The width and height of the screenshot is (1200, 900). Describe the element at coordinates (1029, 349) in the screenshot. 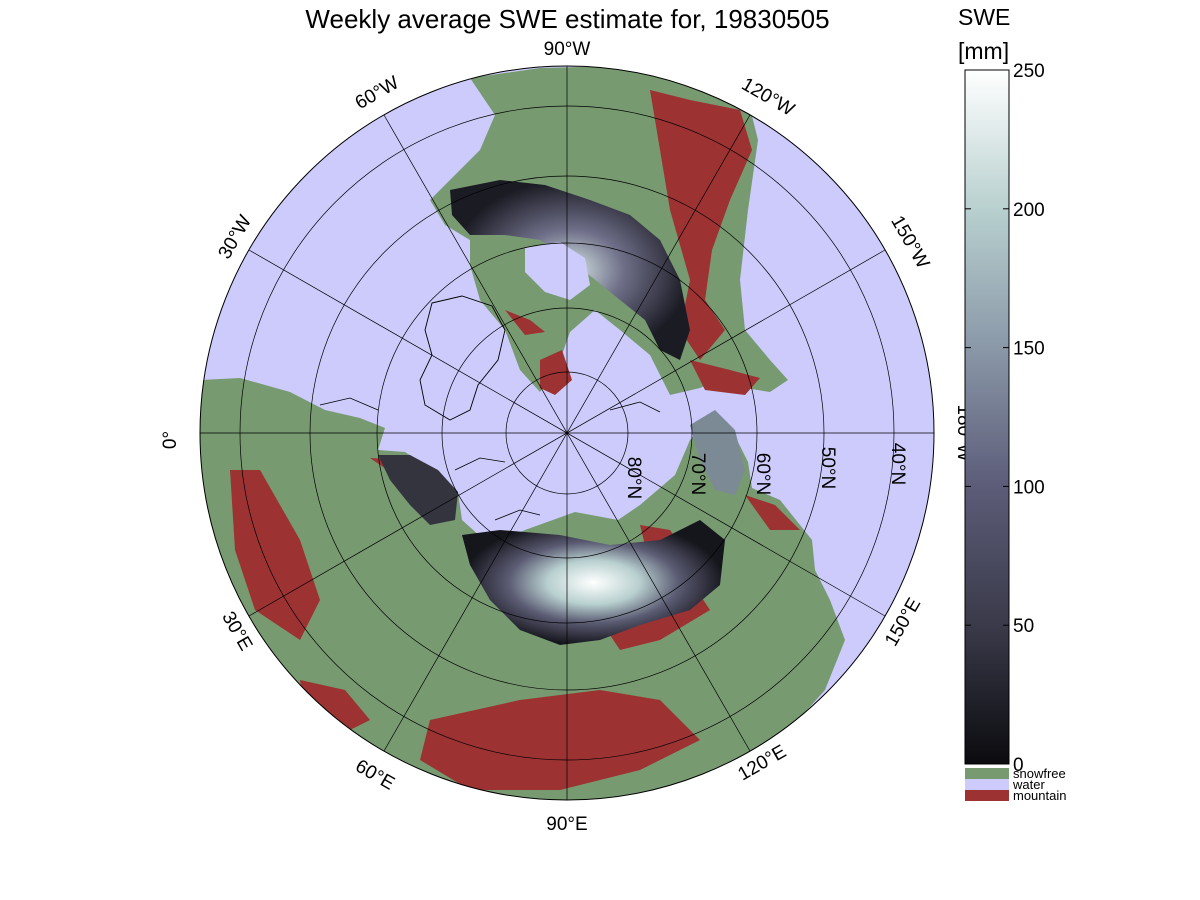

I see `colorbar-tick-label: 150` at that location.